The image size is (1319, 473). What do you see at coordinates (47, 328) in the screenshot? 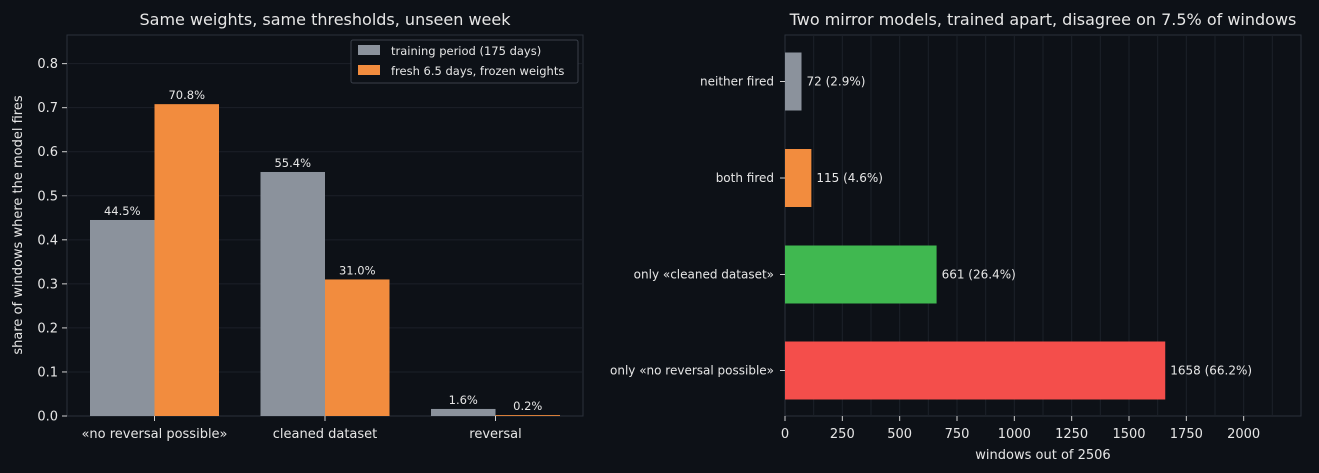
I see `left-y-tick-label: 0.2` at bounding box center [47, 328].